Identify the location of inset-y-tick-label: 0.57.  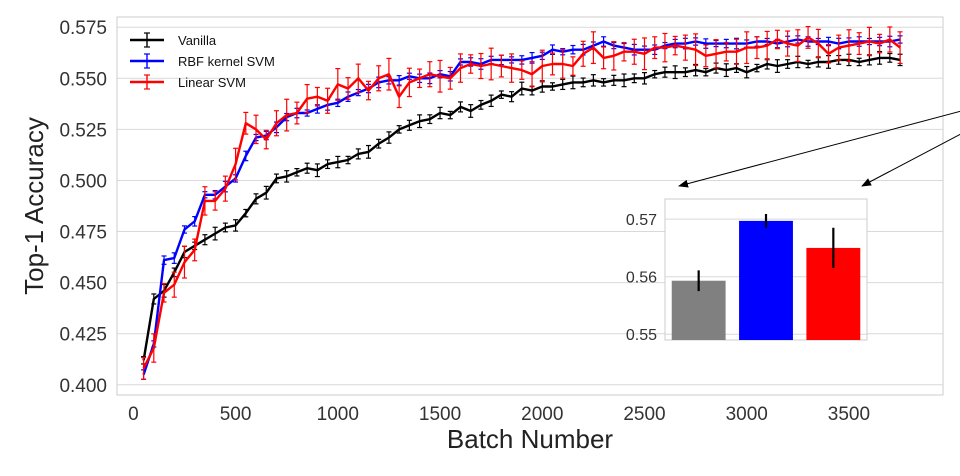
(641, 220).